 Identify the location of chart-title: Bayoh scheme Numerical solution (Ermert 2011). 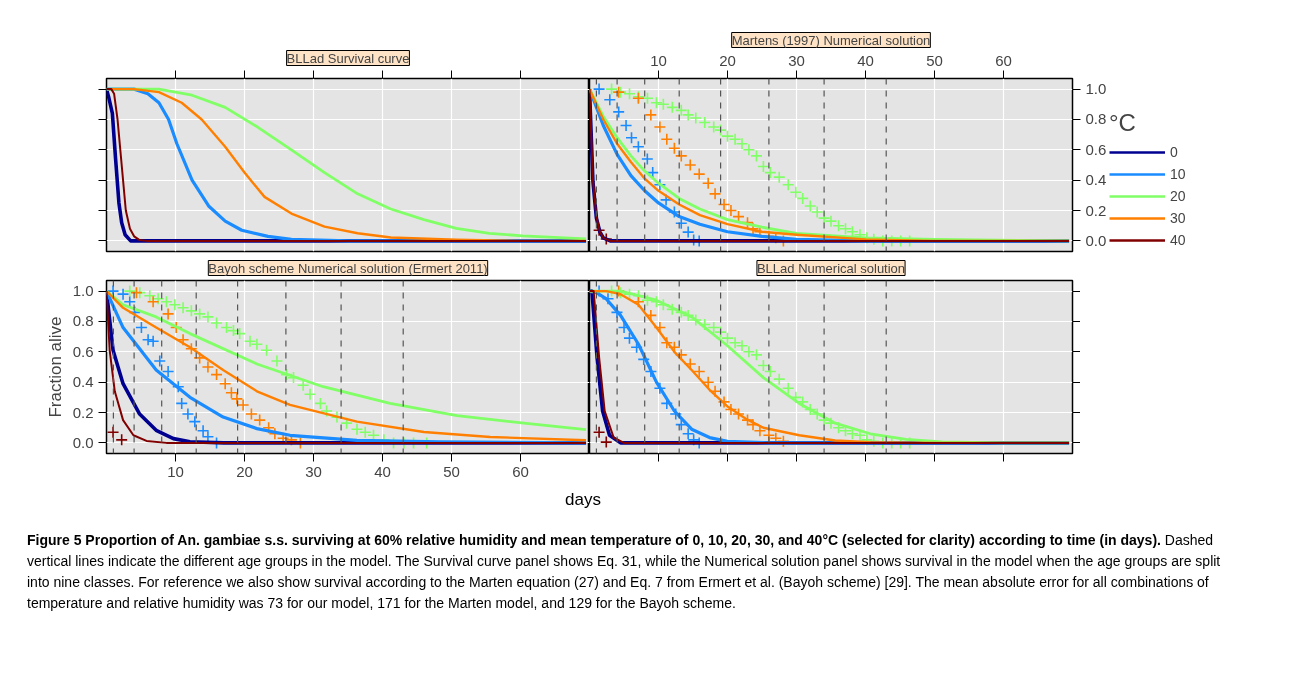
(348, 268).